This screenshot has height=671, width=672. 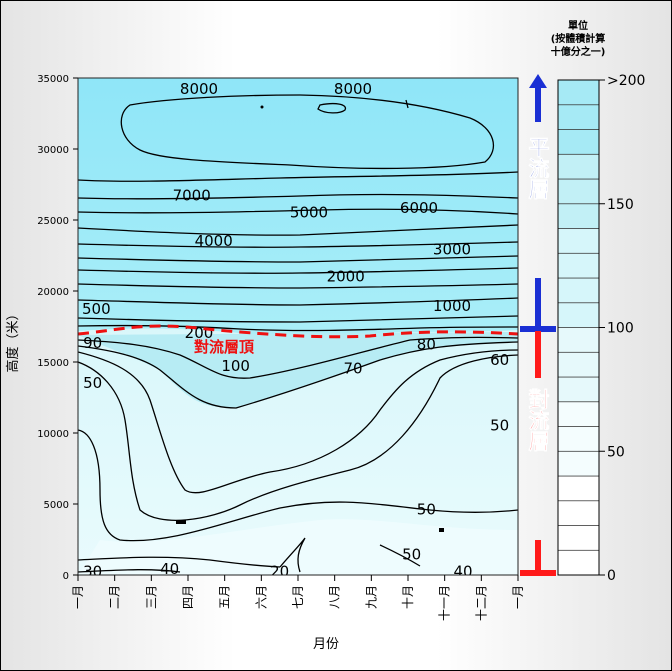 What do you see at coordinates (66, 576) in the screenshot?
I see `y-tick-label: 0` at bounding box center [66, 576].